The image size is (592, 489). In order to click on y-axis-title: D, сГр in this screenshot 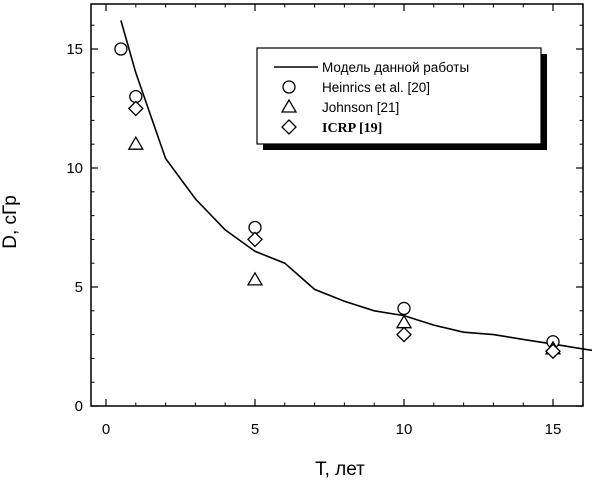, I will do `click(10, 222)`.